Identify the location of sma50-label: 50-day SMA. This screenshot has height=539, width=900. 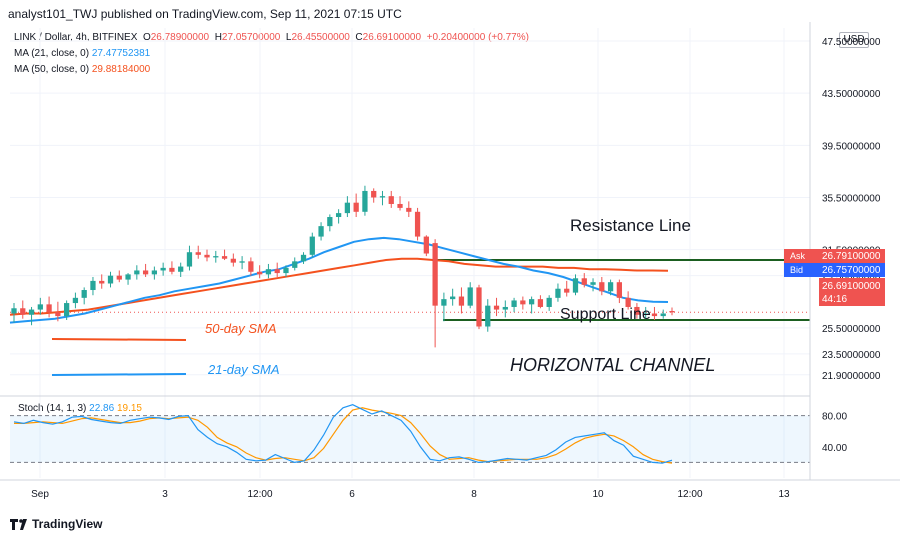
(241, 328).